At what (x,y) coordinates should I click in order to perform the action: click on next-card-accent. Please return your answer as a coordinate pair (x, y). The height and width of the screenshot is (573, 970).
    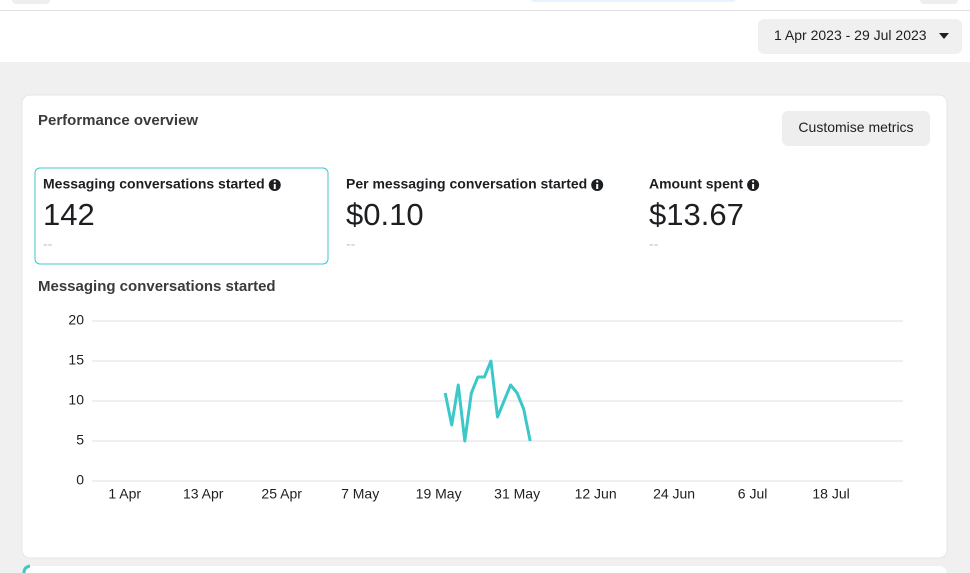
    Looking at the image, I should click on (26, 568).